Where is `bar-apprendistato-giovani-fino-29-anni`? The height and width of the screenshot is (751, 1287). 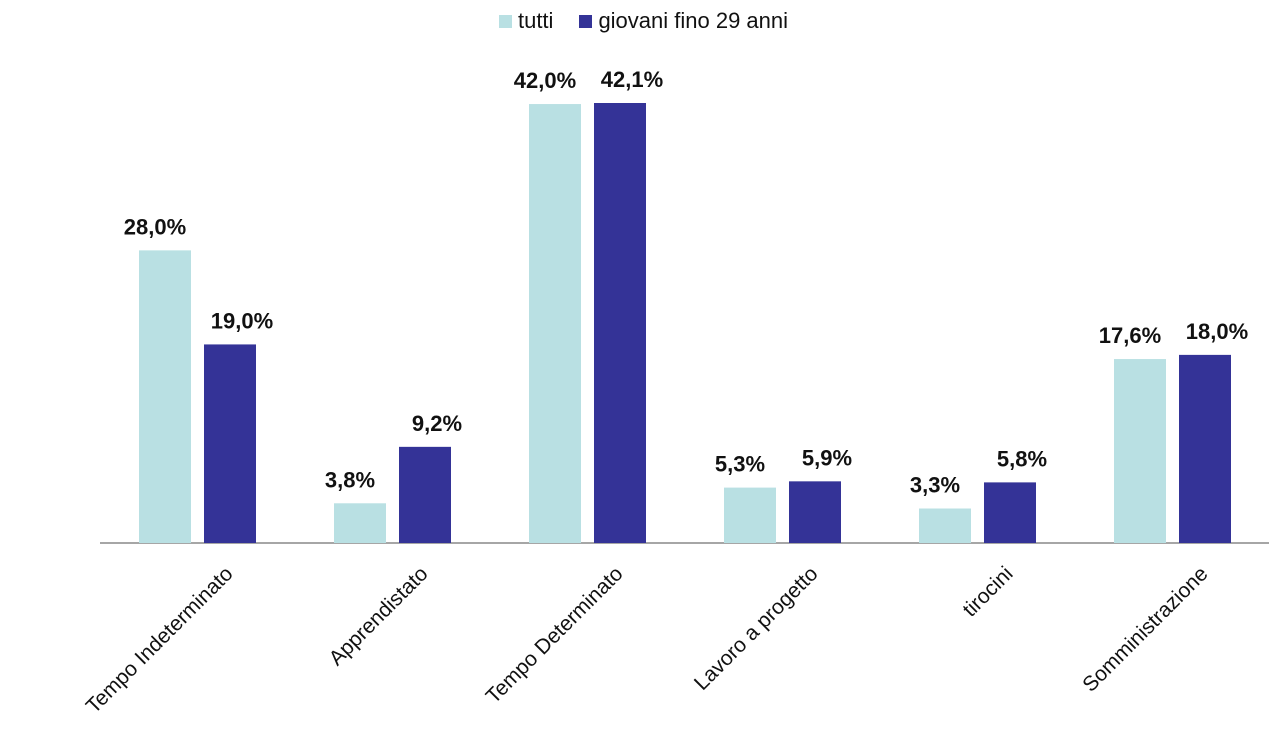
bar-apprendistato-giovani-fino-29-anni is located at coordinates (425, 494).